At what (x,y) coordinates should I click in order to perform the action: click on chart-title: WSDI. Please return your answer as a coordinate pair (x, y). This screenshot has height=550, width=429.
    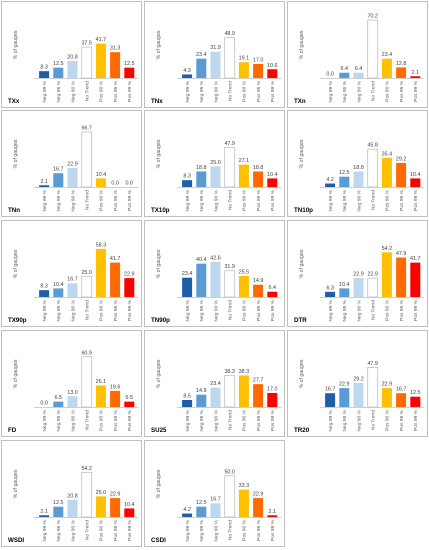
    Looking at the image, I should click on (16, 540).